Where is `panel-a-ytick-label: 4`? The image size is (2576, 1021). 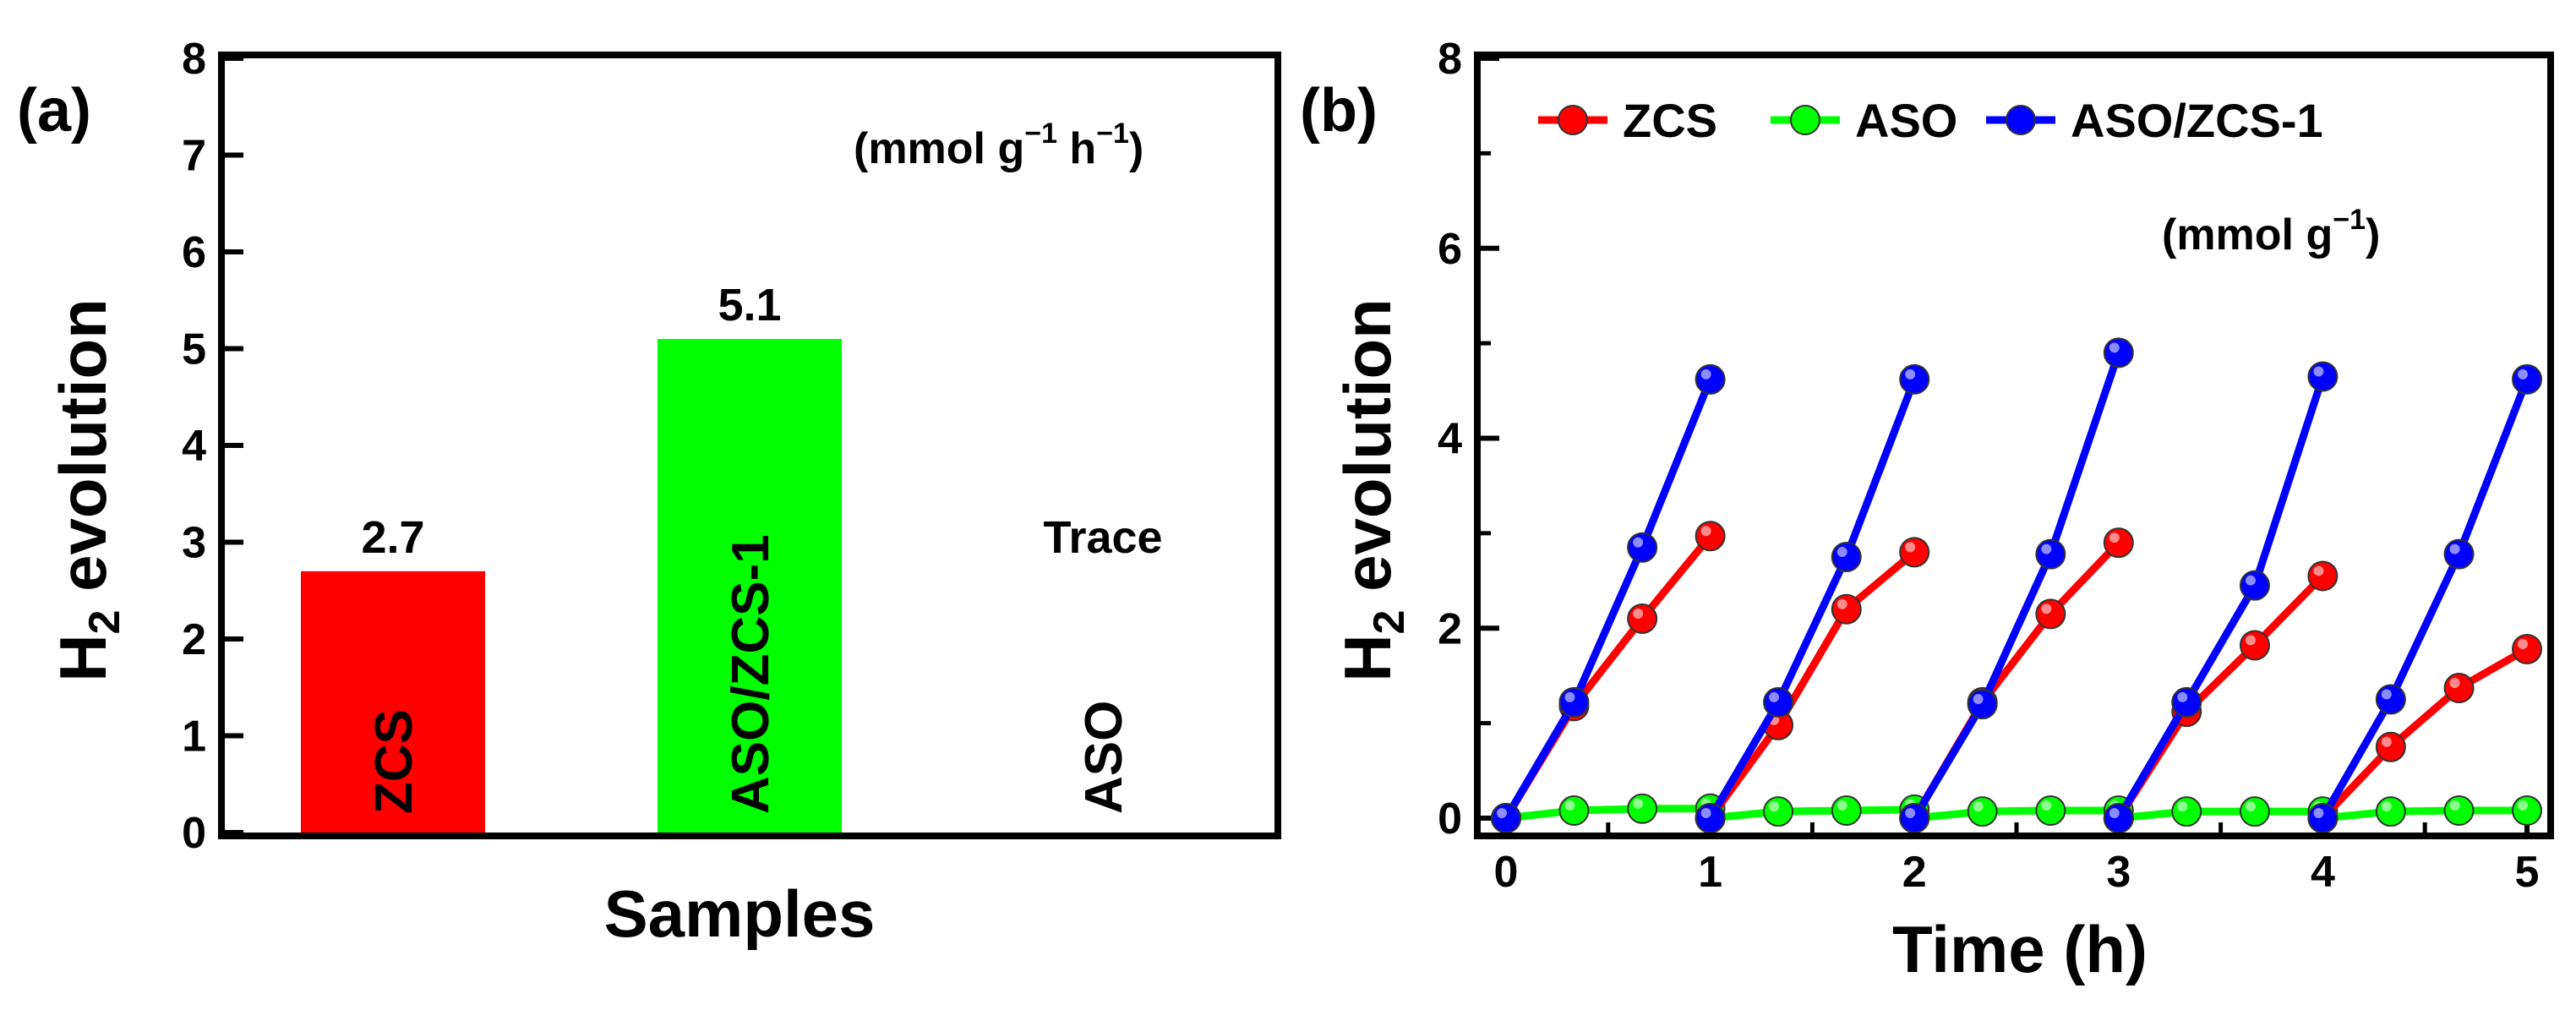 panel-a-ytick-label: 4 is located at coordinates (194, 446).